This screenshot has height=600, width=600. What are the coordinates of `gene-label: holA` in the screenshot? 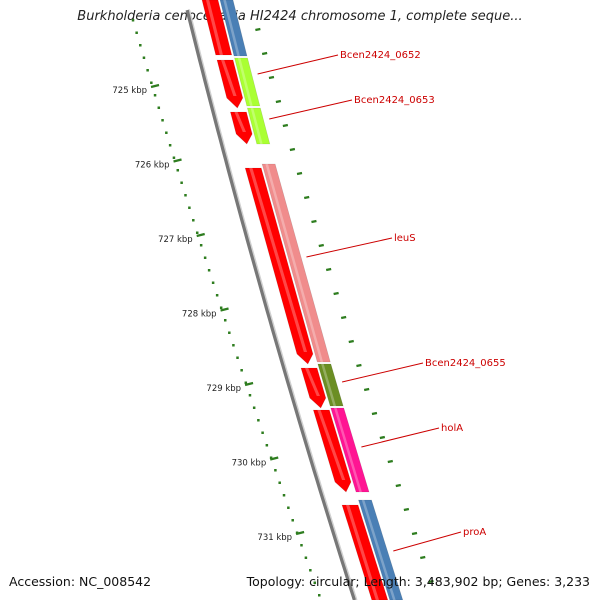 It's located at (452, 428).